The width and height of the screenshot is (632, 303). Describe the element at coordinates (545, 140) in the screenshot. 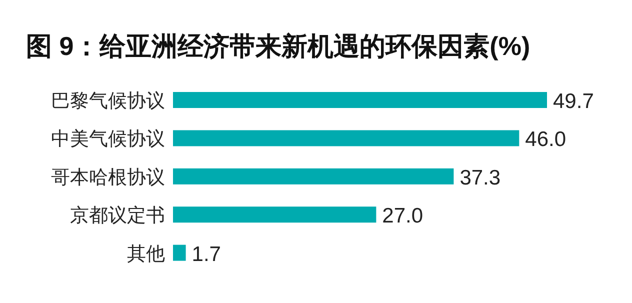

I see `data-label: 46.0` at that location.